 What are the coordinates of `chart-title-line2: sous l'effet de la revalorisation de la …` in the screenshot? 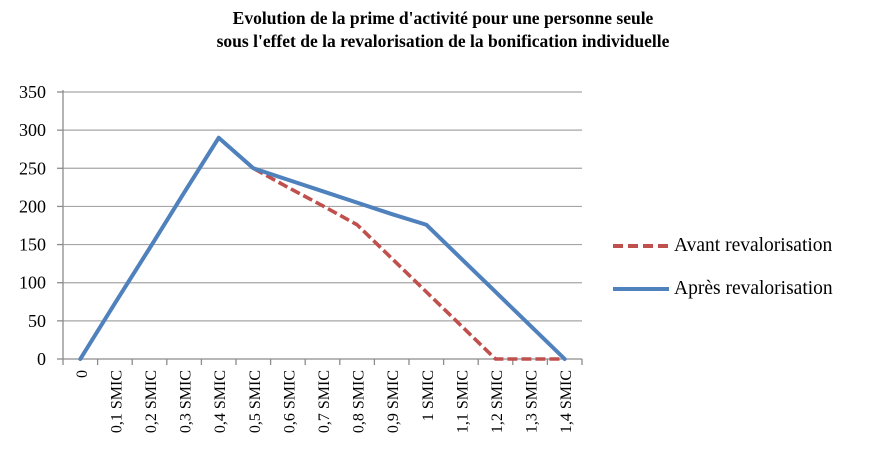 It's located at (443, 41).